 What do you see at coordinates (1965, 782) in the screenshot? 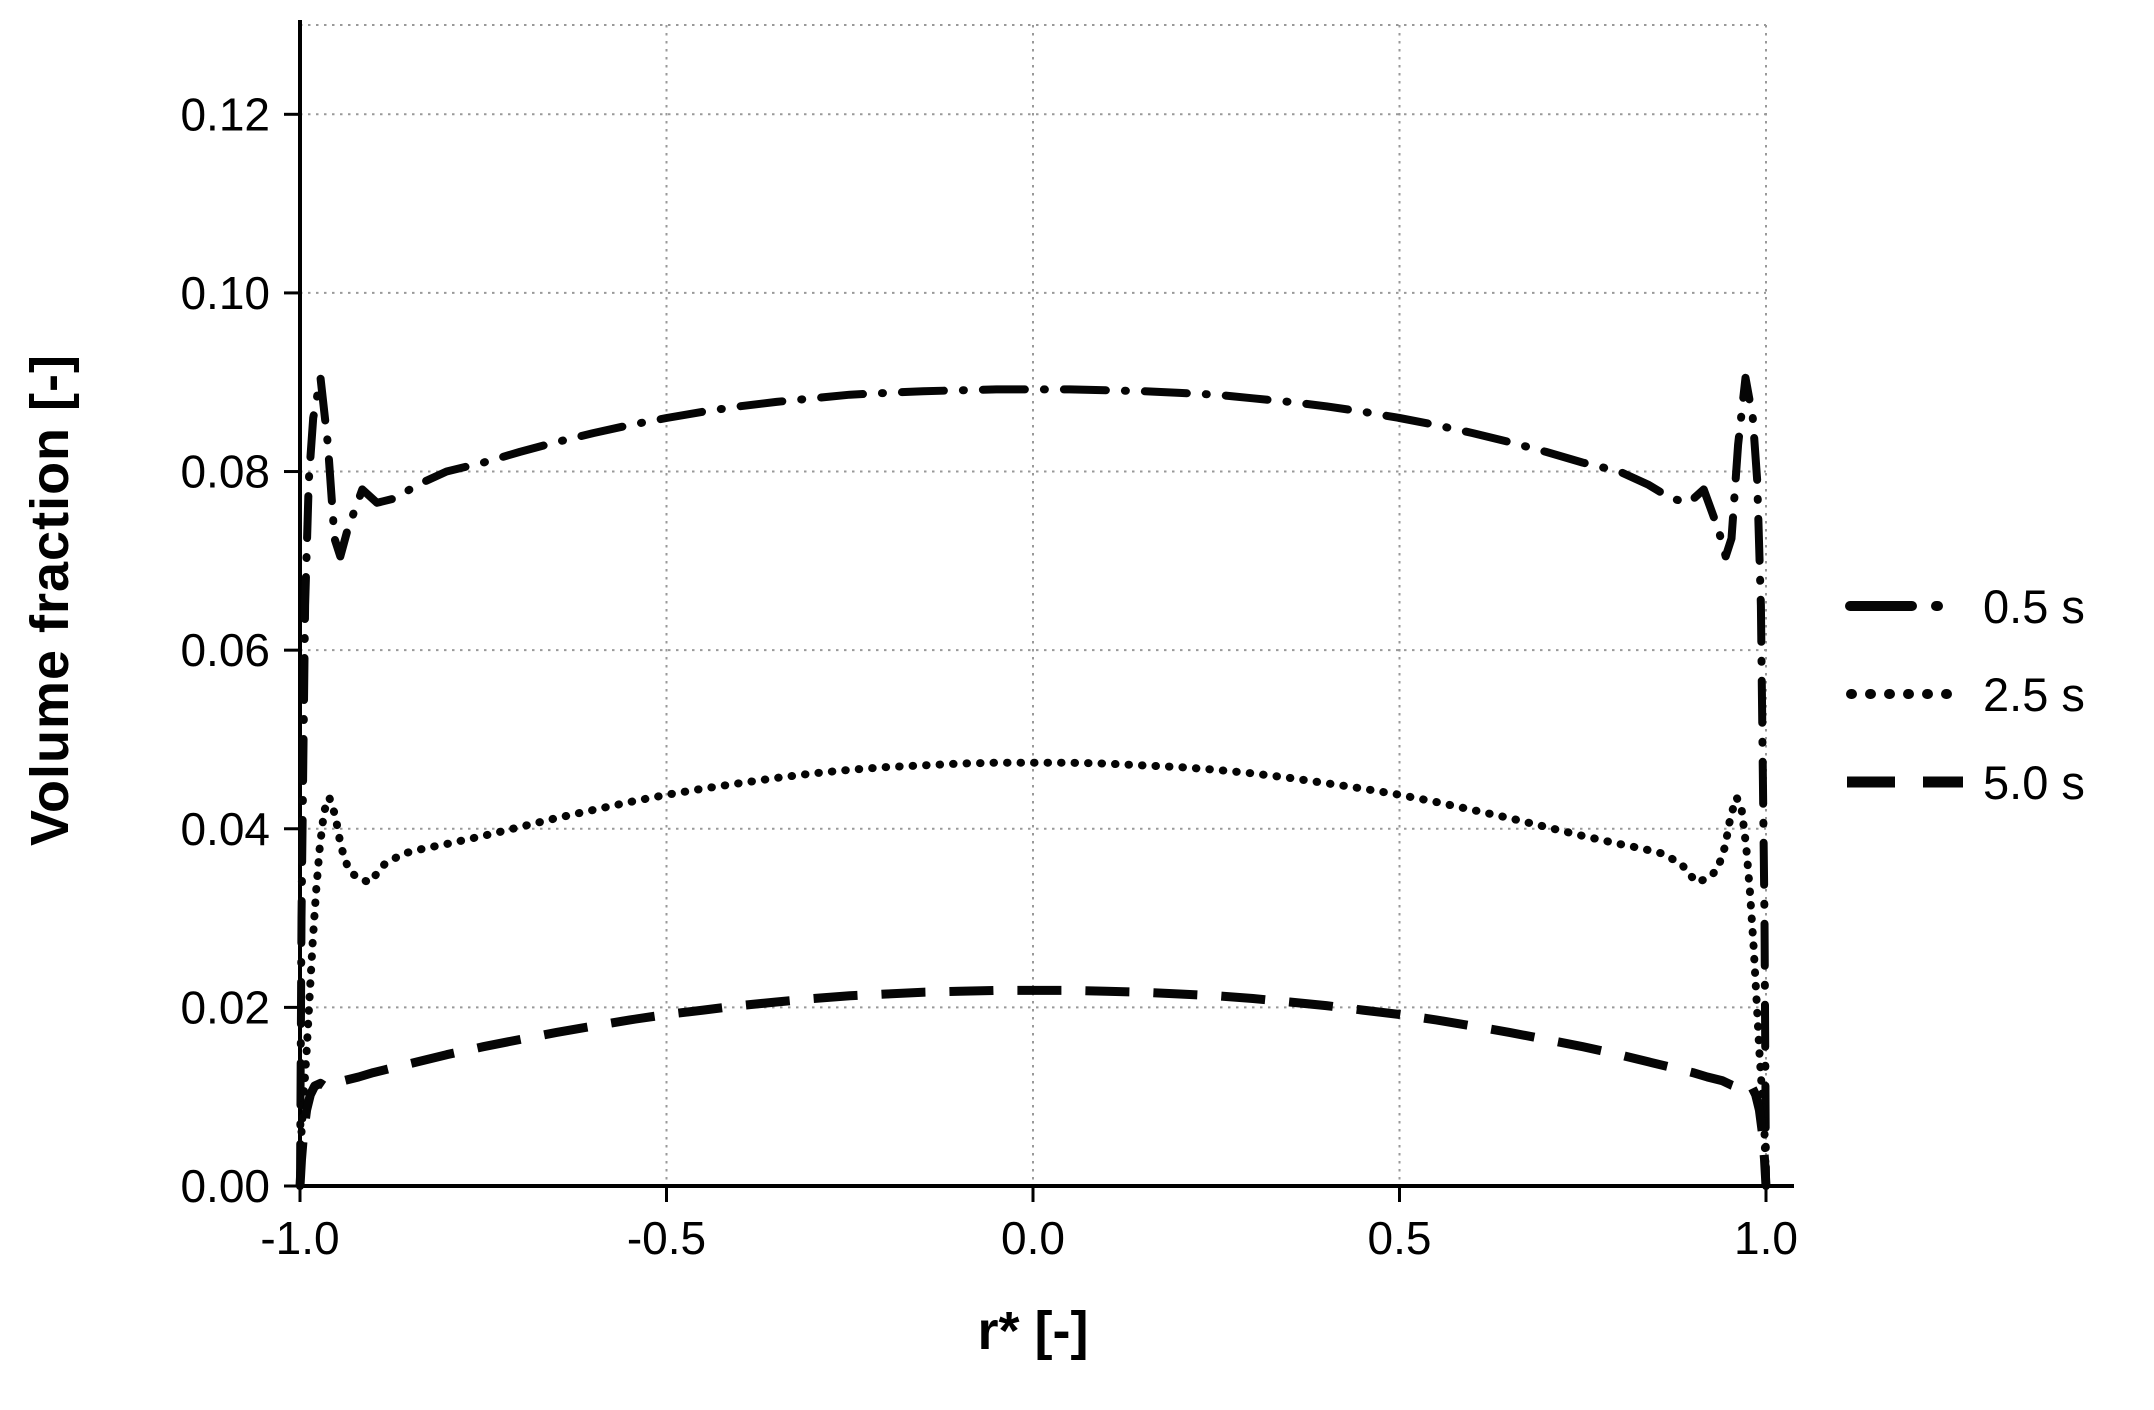
I see `legend-item-5.0s: 5.0 s` at bounding box center [1965, 782].